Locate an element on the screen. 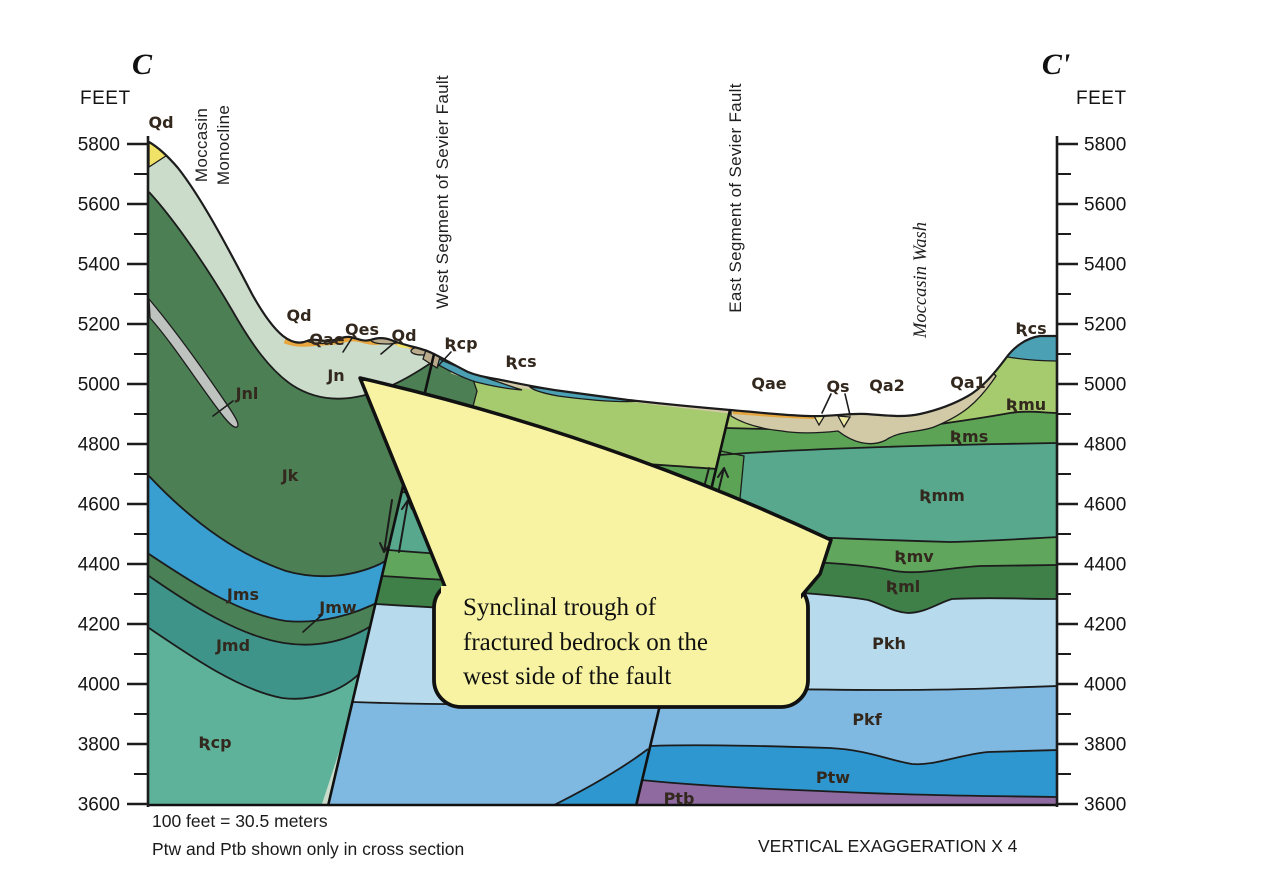 The height and width of the screenshot is (885, 1287). label-jmd: Jmd is located at coordinates (232, 645).